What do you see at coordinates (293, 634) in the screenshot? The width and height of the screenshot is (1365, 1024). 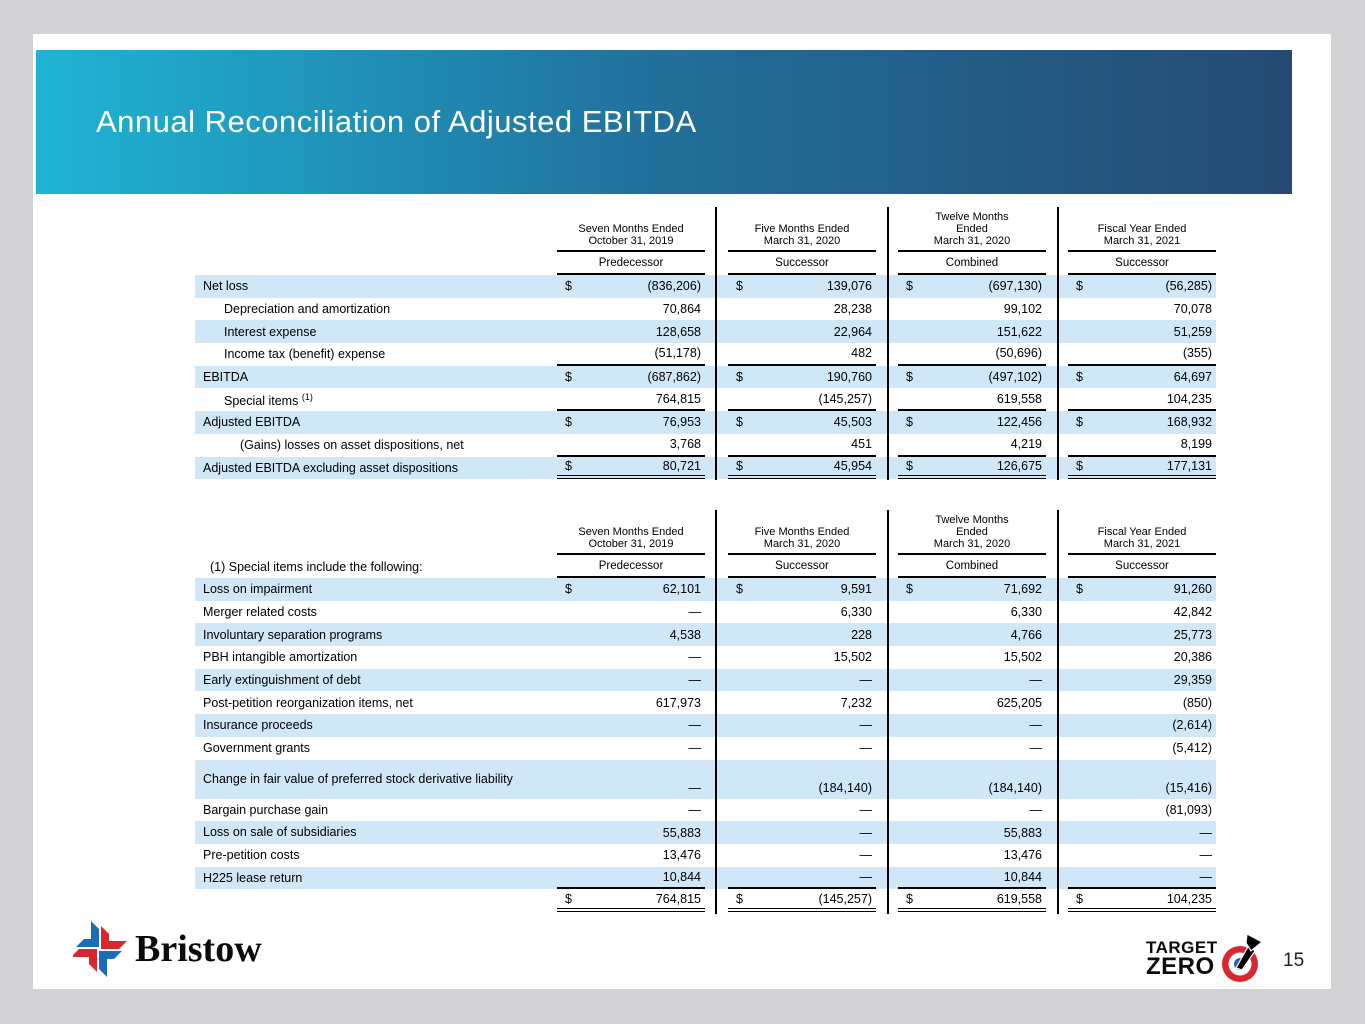 I see `row-label-text: Involuntary separation programs` at bounding box center [293, 634].